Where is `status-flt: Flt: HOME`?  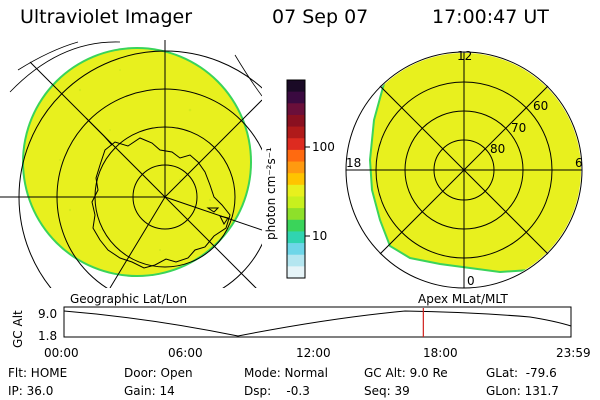
status-flt: Flt: HOME is located at coordinates (37, 373).